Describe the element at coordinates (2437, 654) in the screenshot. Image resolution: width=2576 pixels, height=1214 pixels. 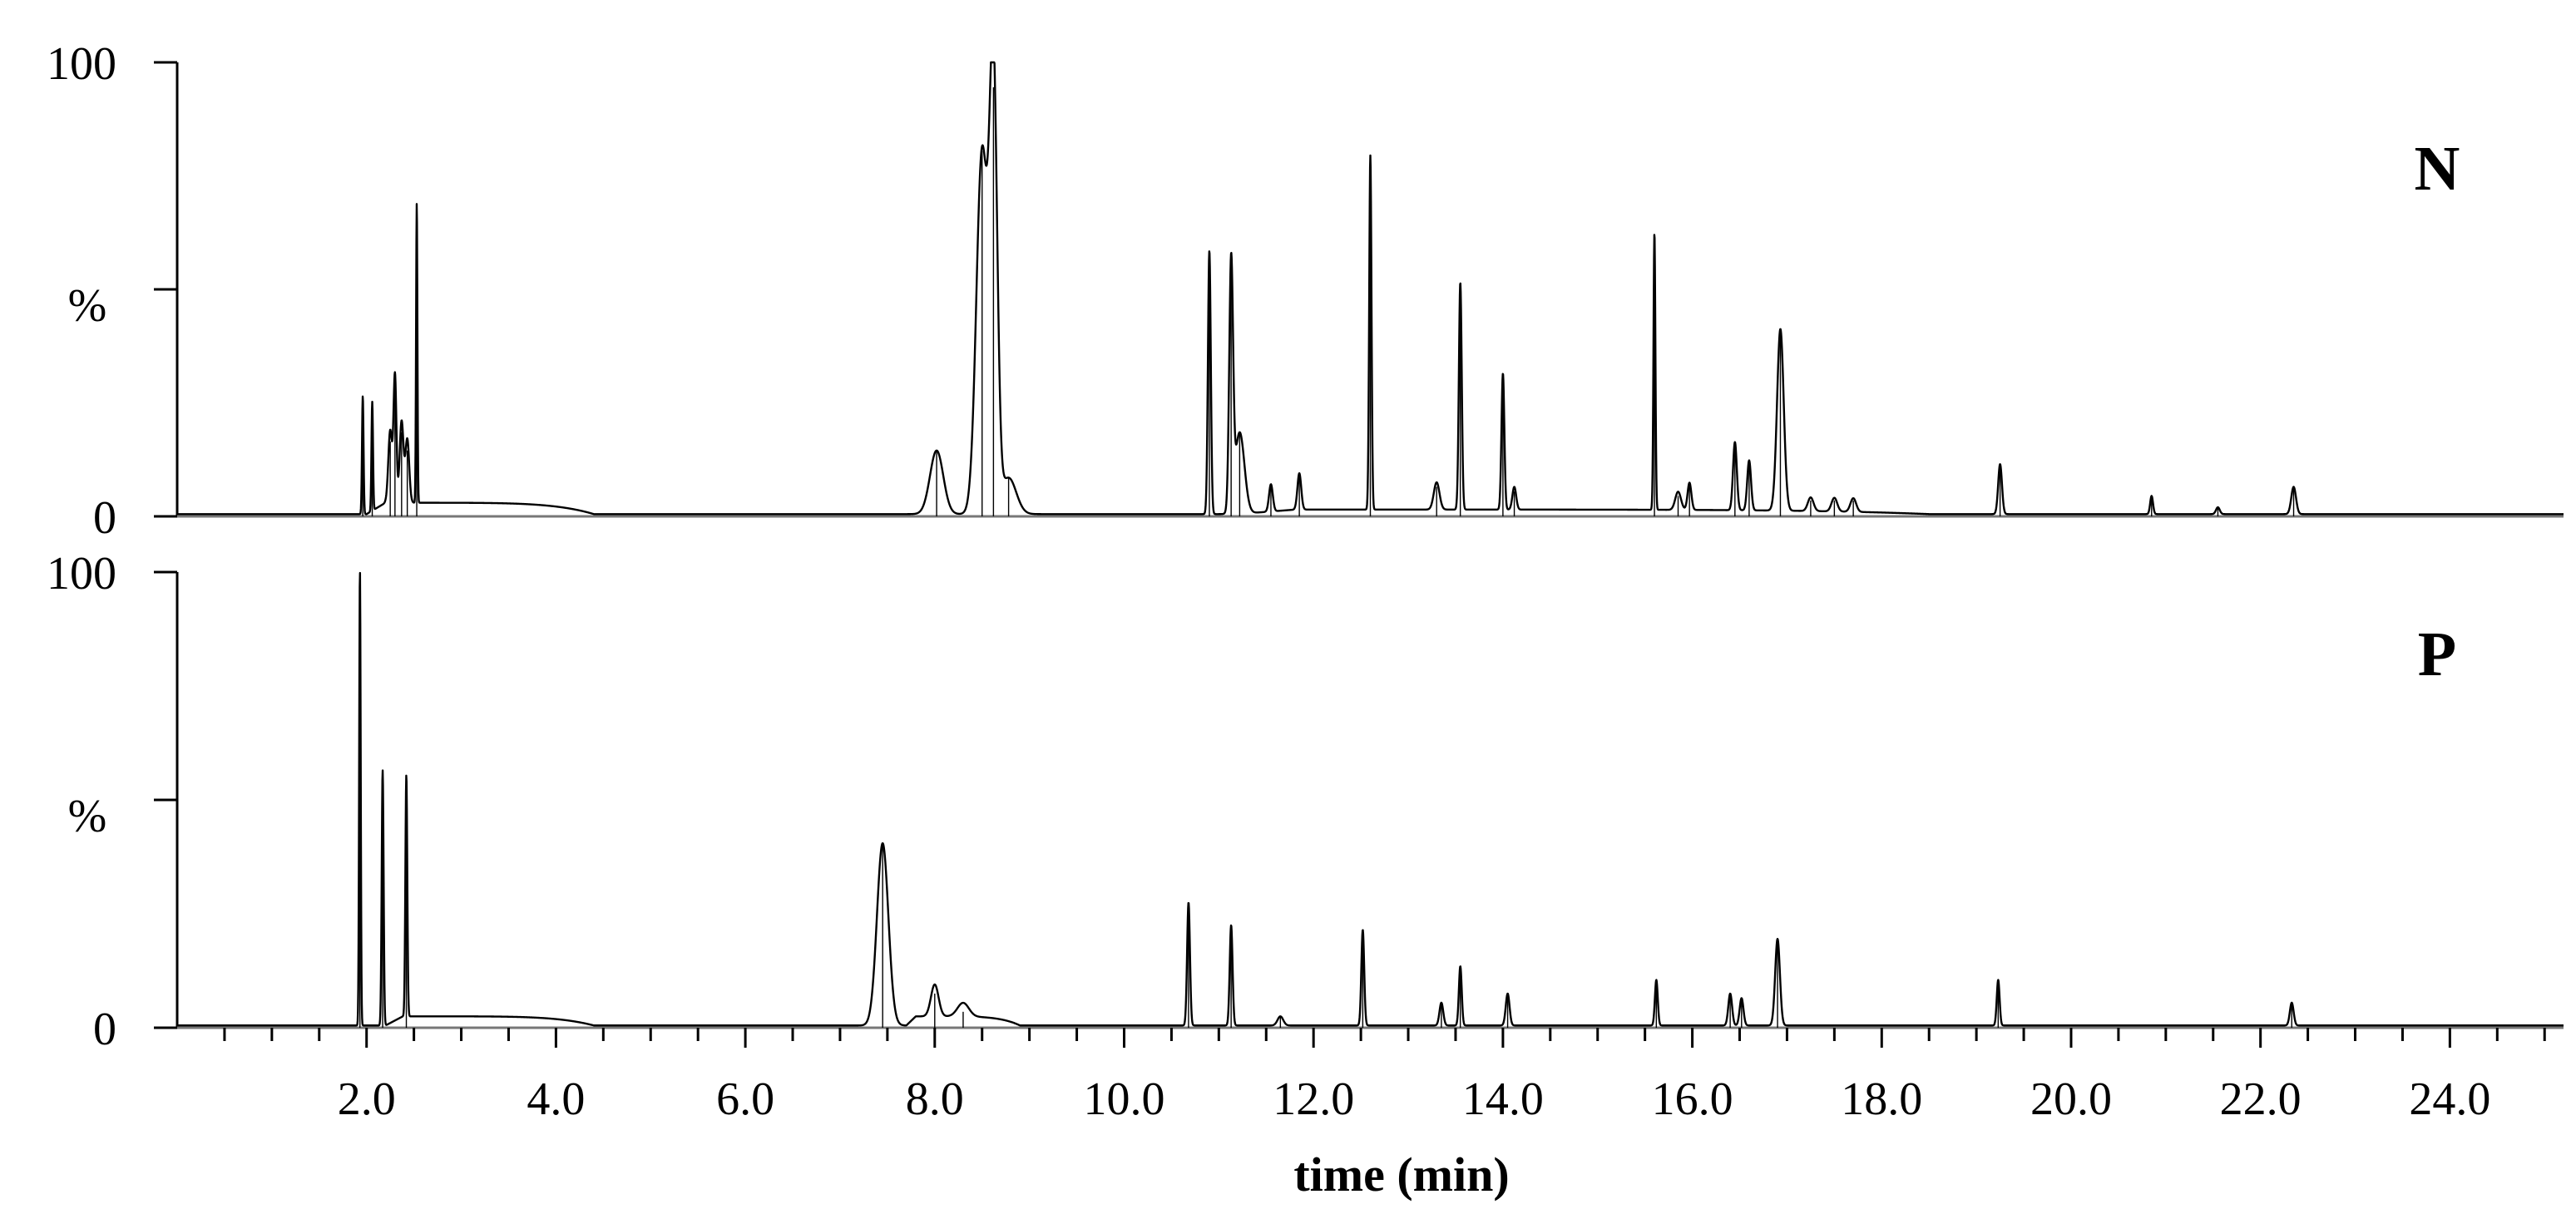
I see `panel-label: P` at that location.